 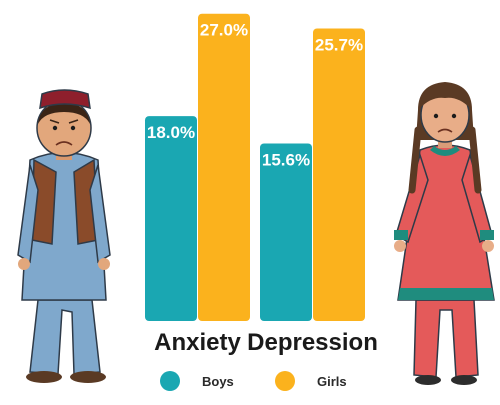 I want to click on legend-label-girls: Girls, so click(x=332, y=381).